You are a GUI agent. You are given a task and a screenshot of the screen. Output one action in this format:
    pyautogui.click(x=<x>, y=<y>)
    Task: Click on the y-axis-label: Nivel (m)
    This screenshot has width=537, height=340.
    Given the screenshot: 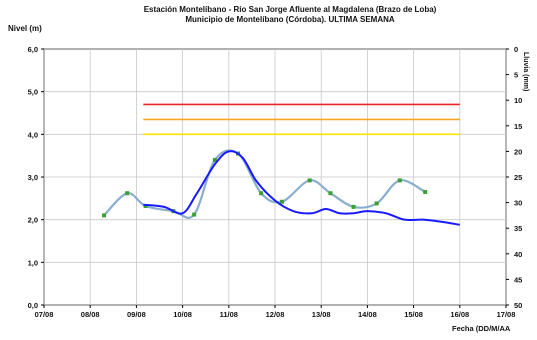 What is the action you would take?
    pyautogui.click(x=25, y=28)
    